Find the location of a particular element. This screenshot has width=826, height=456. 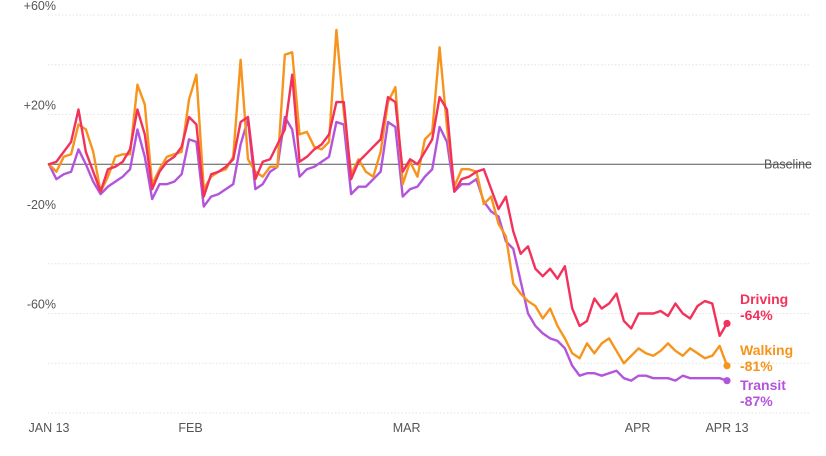

series-name-label: Driving is located at coordinates (764, 299).